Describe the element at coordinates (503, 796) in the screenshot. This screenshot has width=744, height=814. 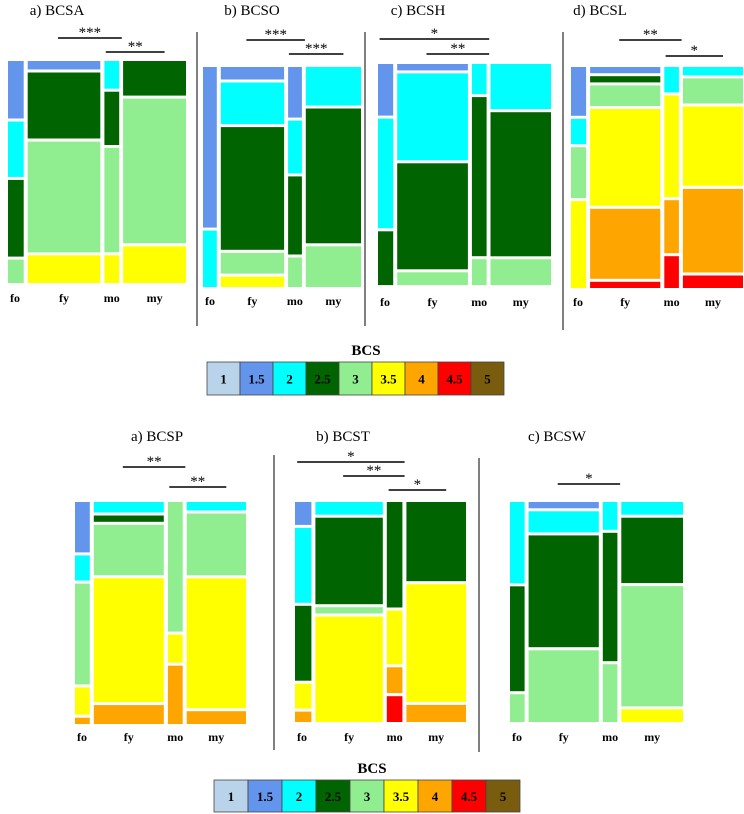
I see `legend-label: 5` at that location.